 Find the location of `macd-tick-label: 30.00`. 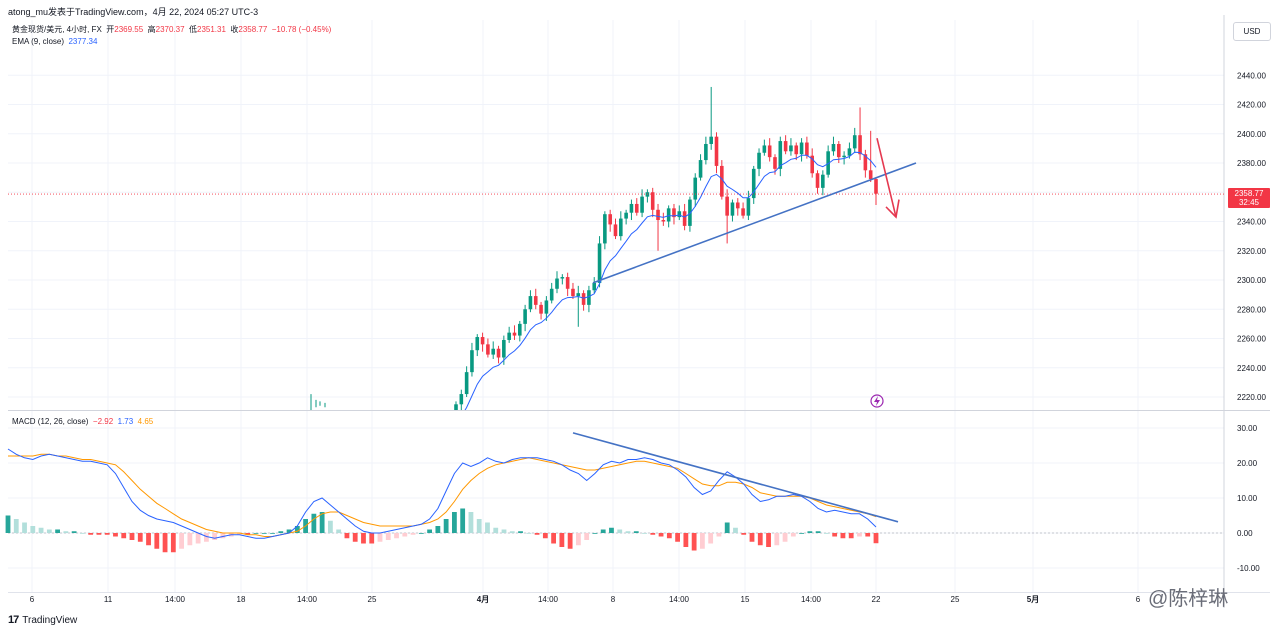

macd-tick-label: 30.00 is located at coordinates (1247, 428).